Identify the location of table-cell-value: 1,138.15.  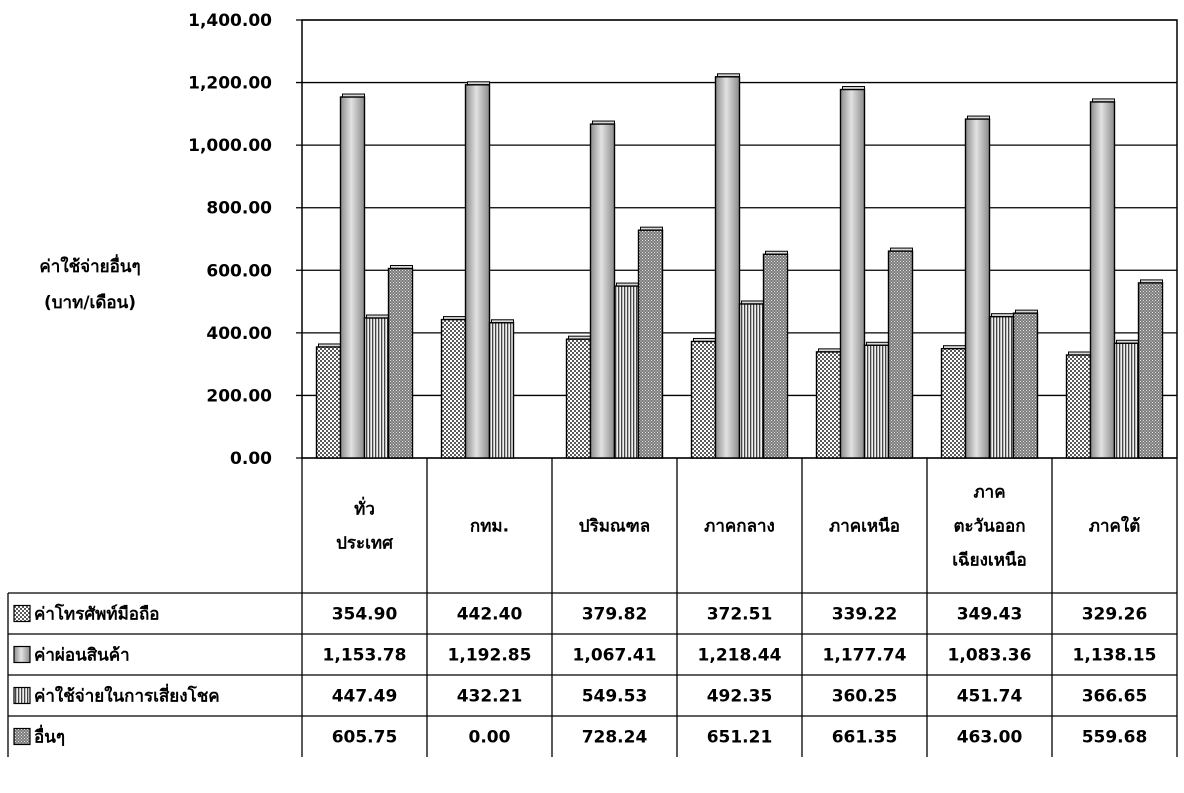
(1115, 656).